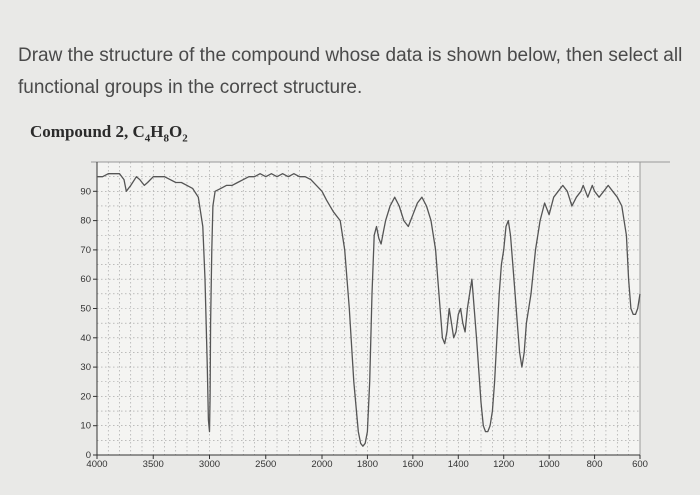  I want to click on x-tick-label: 1800, so click(367, 464).